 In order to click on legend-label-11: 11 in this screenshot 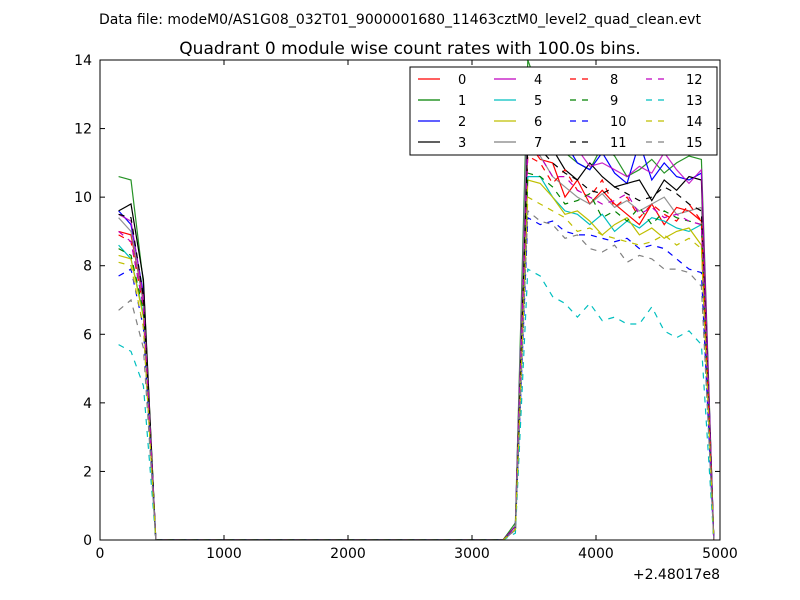, I will do `click(618, 143)`.